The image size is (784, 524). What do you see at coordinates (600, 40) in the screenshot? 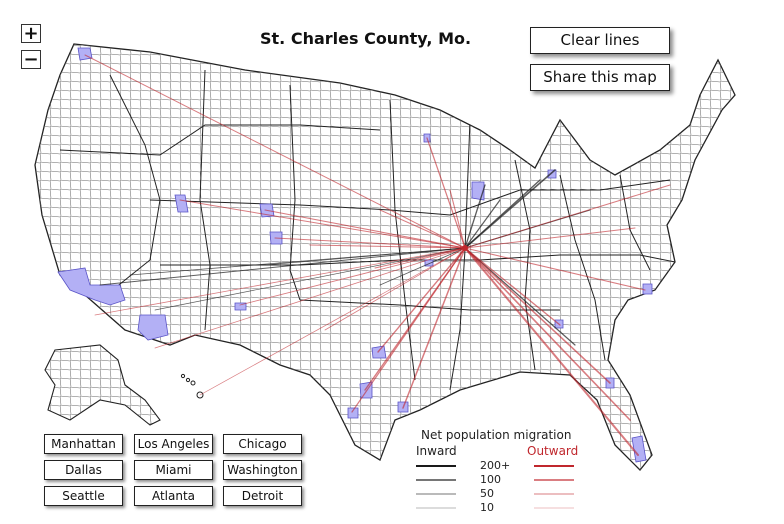
I see `clear-lines-button: Clear lines` at bounding box center [600, 40].